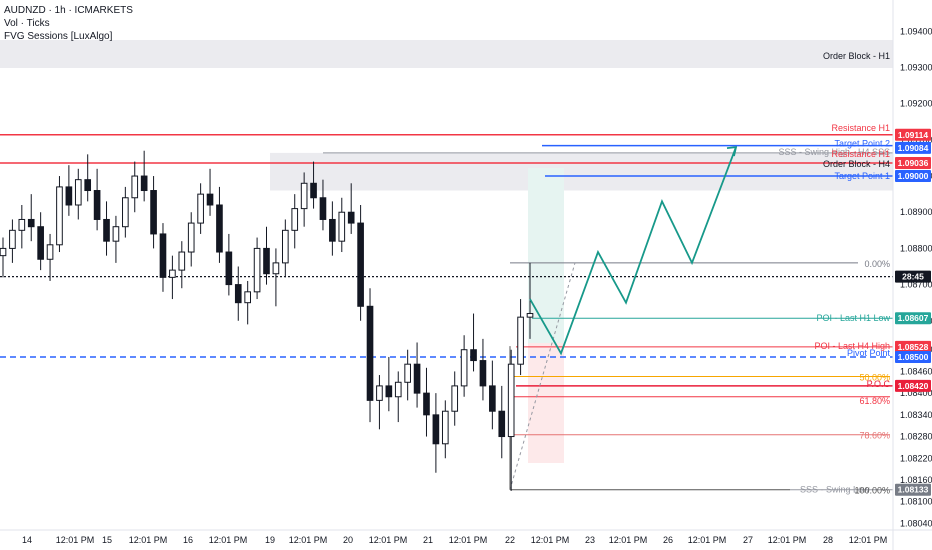 The width and height of the screenshot is (932, 550). What do you see at coordinates (872, 491) in the screenshot?
I see `fib-100-label: 100.00%` at bounding box center [872, 491].